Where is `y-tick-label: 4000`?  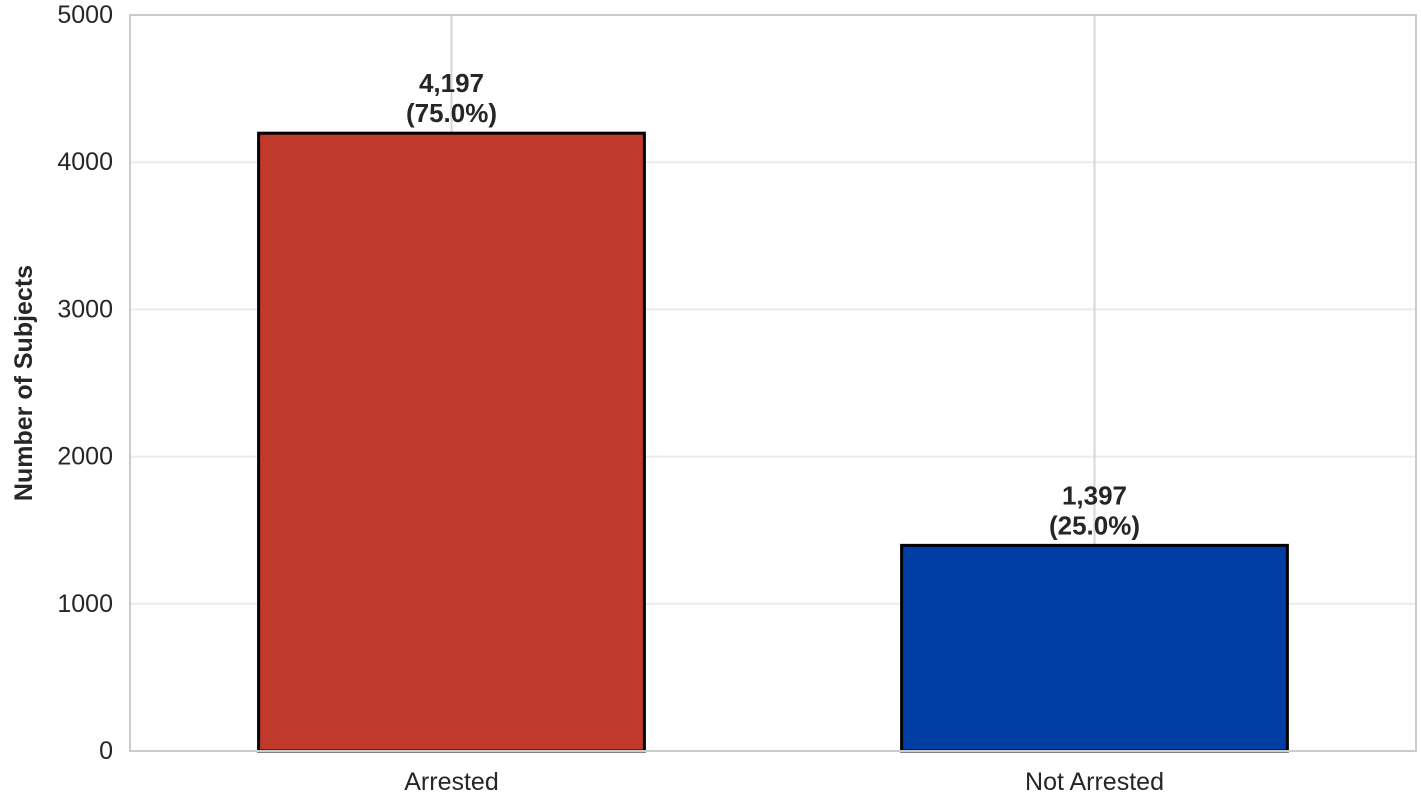
y-tick-label: 4000 is located at coordinates (85, 162).